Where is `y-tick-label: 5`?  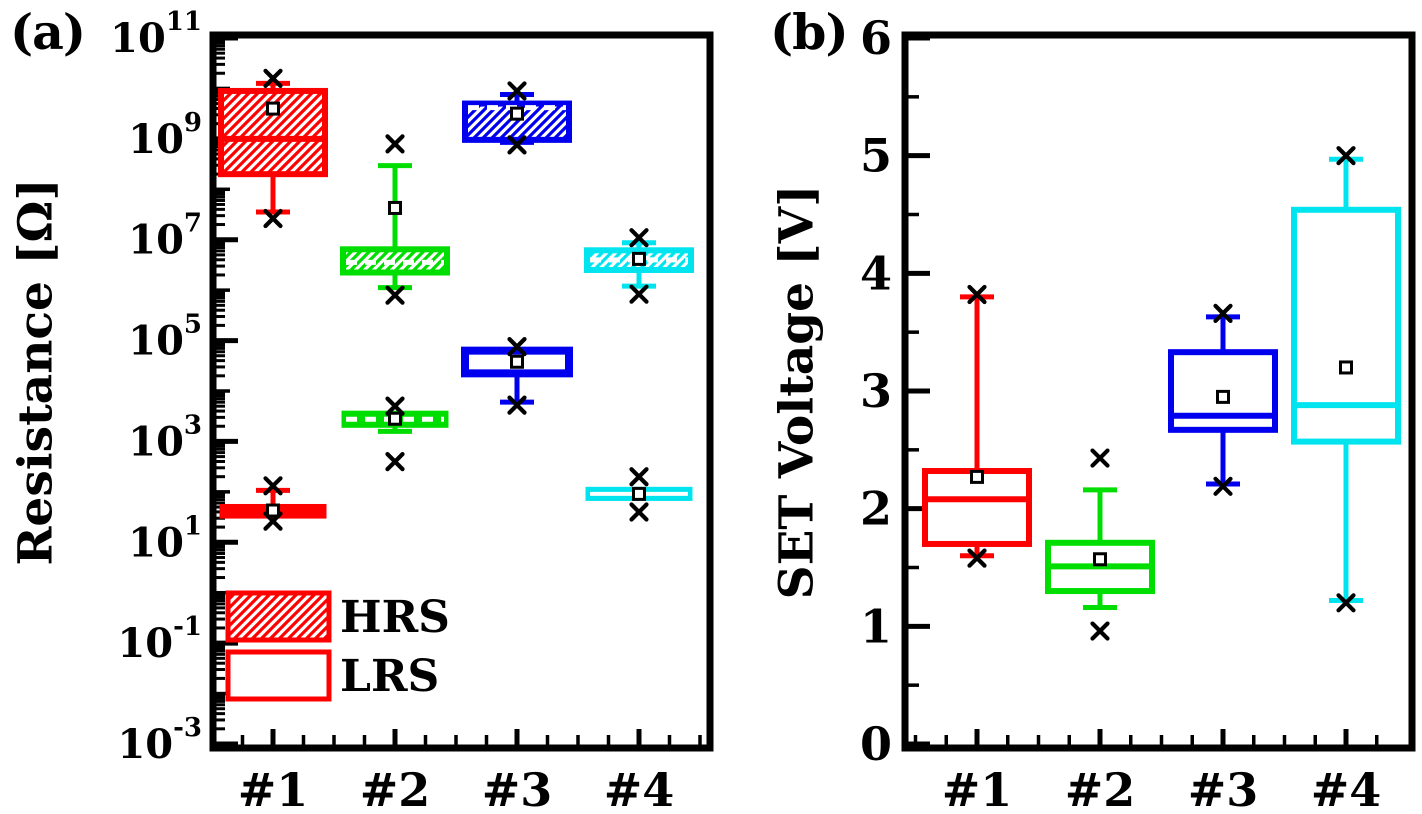 y-tick-label: 5 is located at coordinates (876, 156).